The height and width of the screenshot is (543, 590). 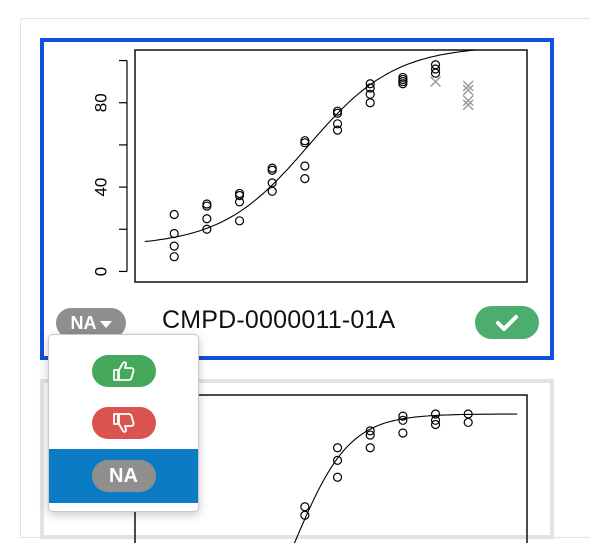 I want to click on thumbs-down-icon, so click(x=123, y=423).